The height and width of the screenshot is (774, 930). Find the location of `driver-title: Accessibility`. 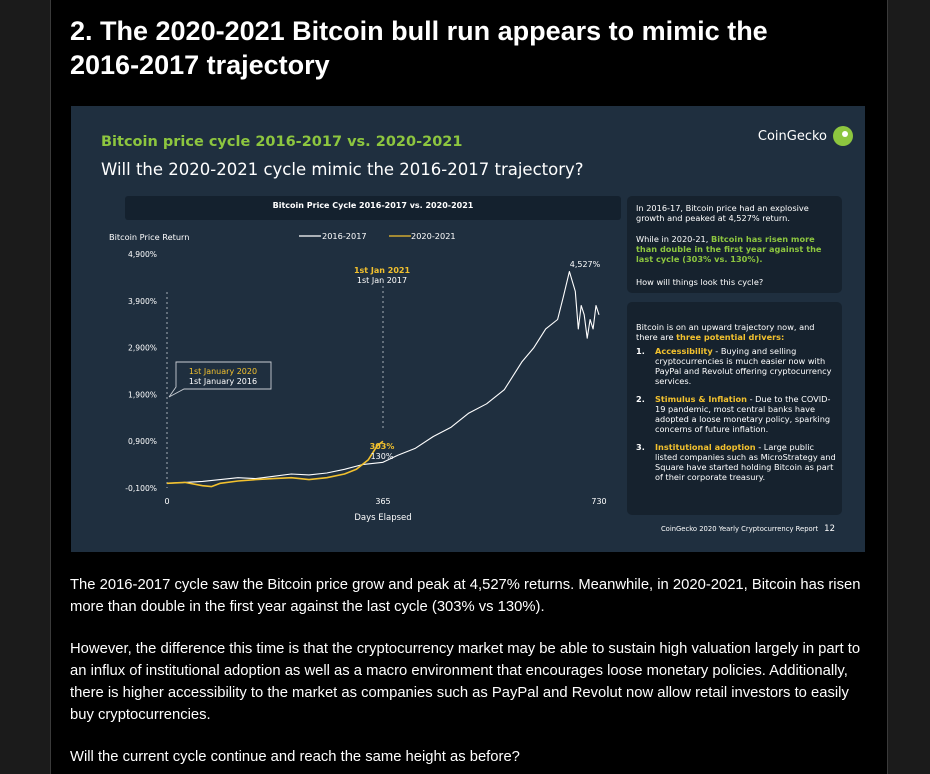

driver-title: Accessibility is located at coordinates (684, 351).